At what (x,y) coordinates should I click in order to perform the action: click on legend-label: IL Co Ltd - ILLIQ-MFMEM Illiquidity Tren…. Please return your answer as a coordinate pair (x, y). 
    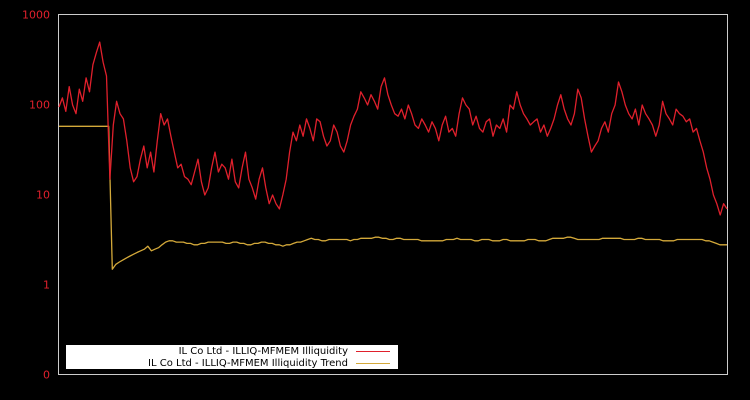
    Looking at the image, I should click on (248, 363).